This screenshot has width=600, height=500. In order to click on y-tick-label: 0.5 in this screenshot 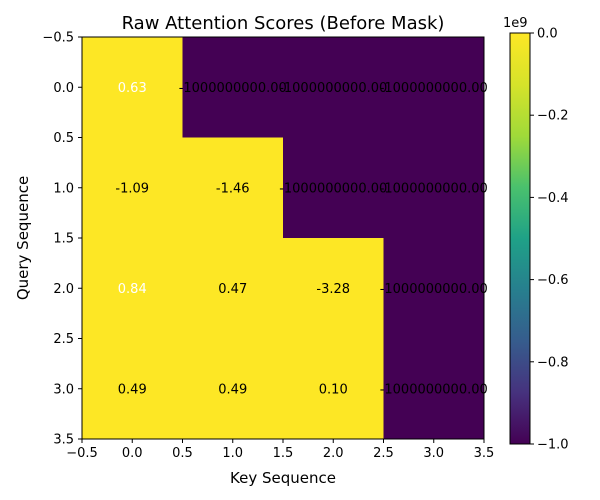, I will do `click(63, 138)`.